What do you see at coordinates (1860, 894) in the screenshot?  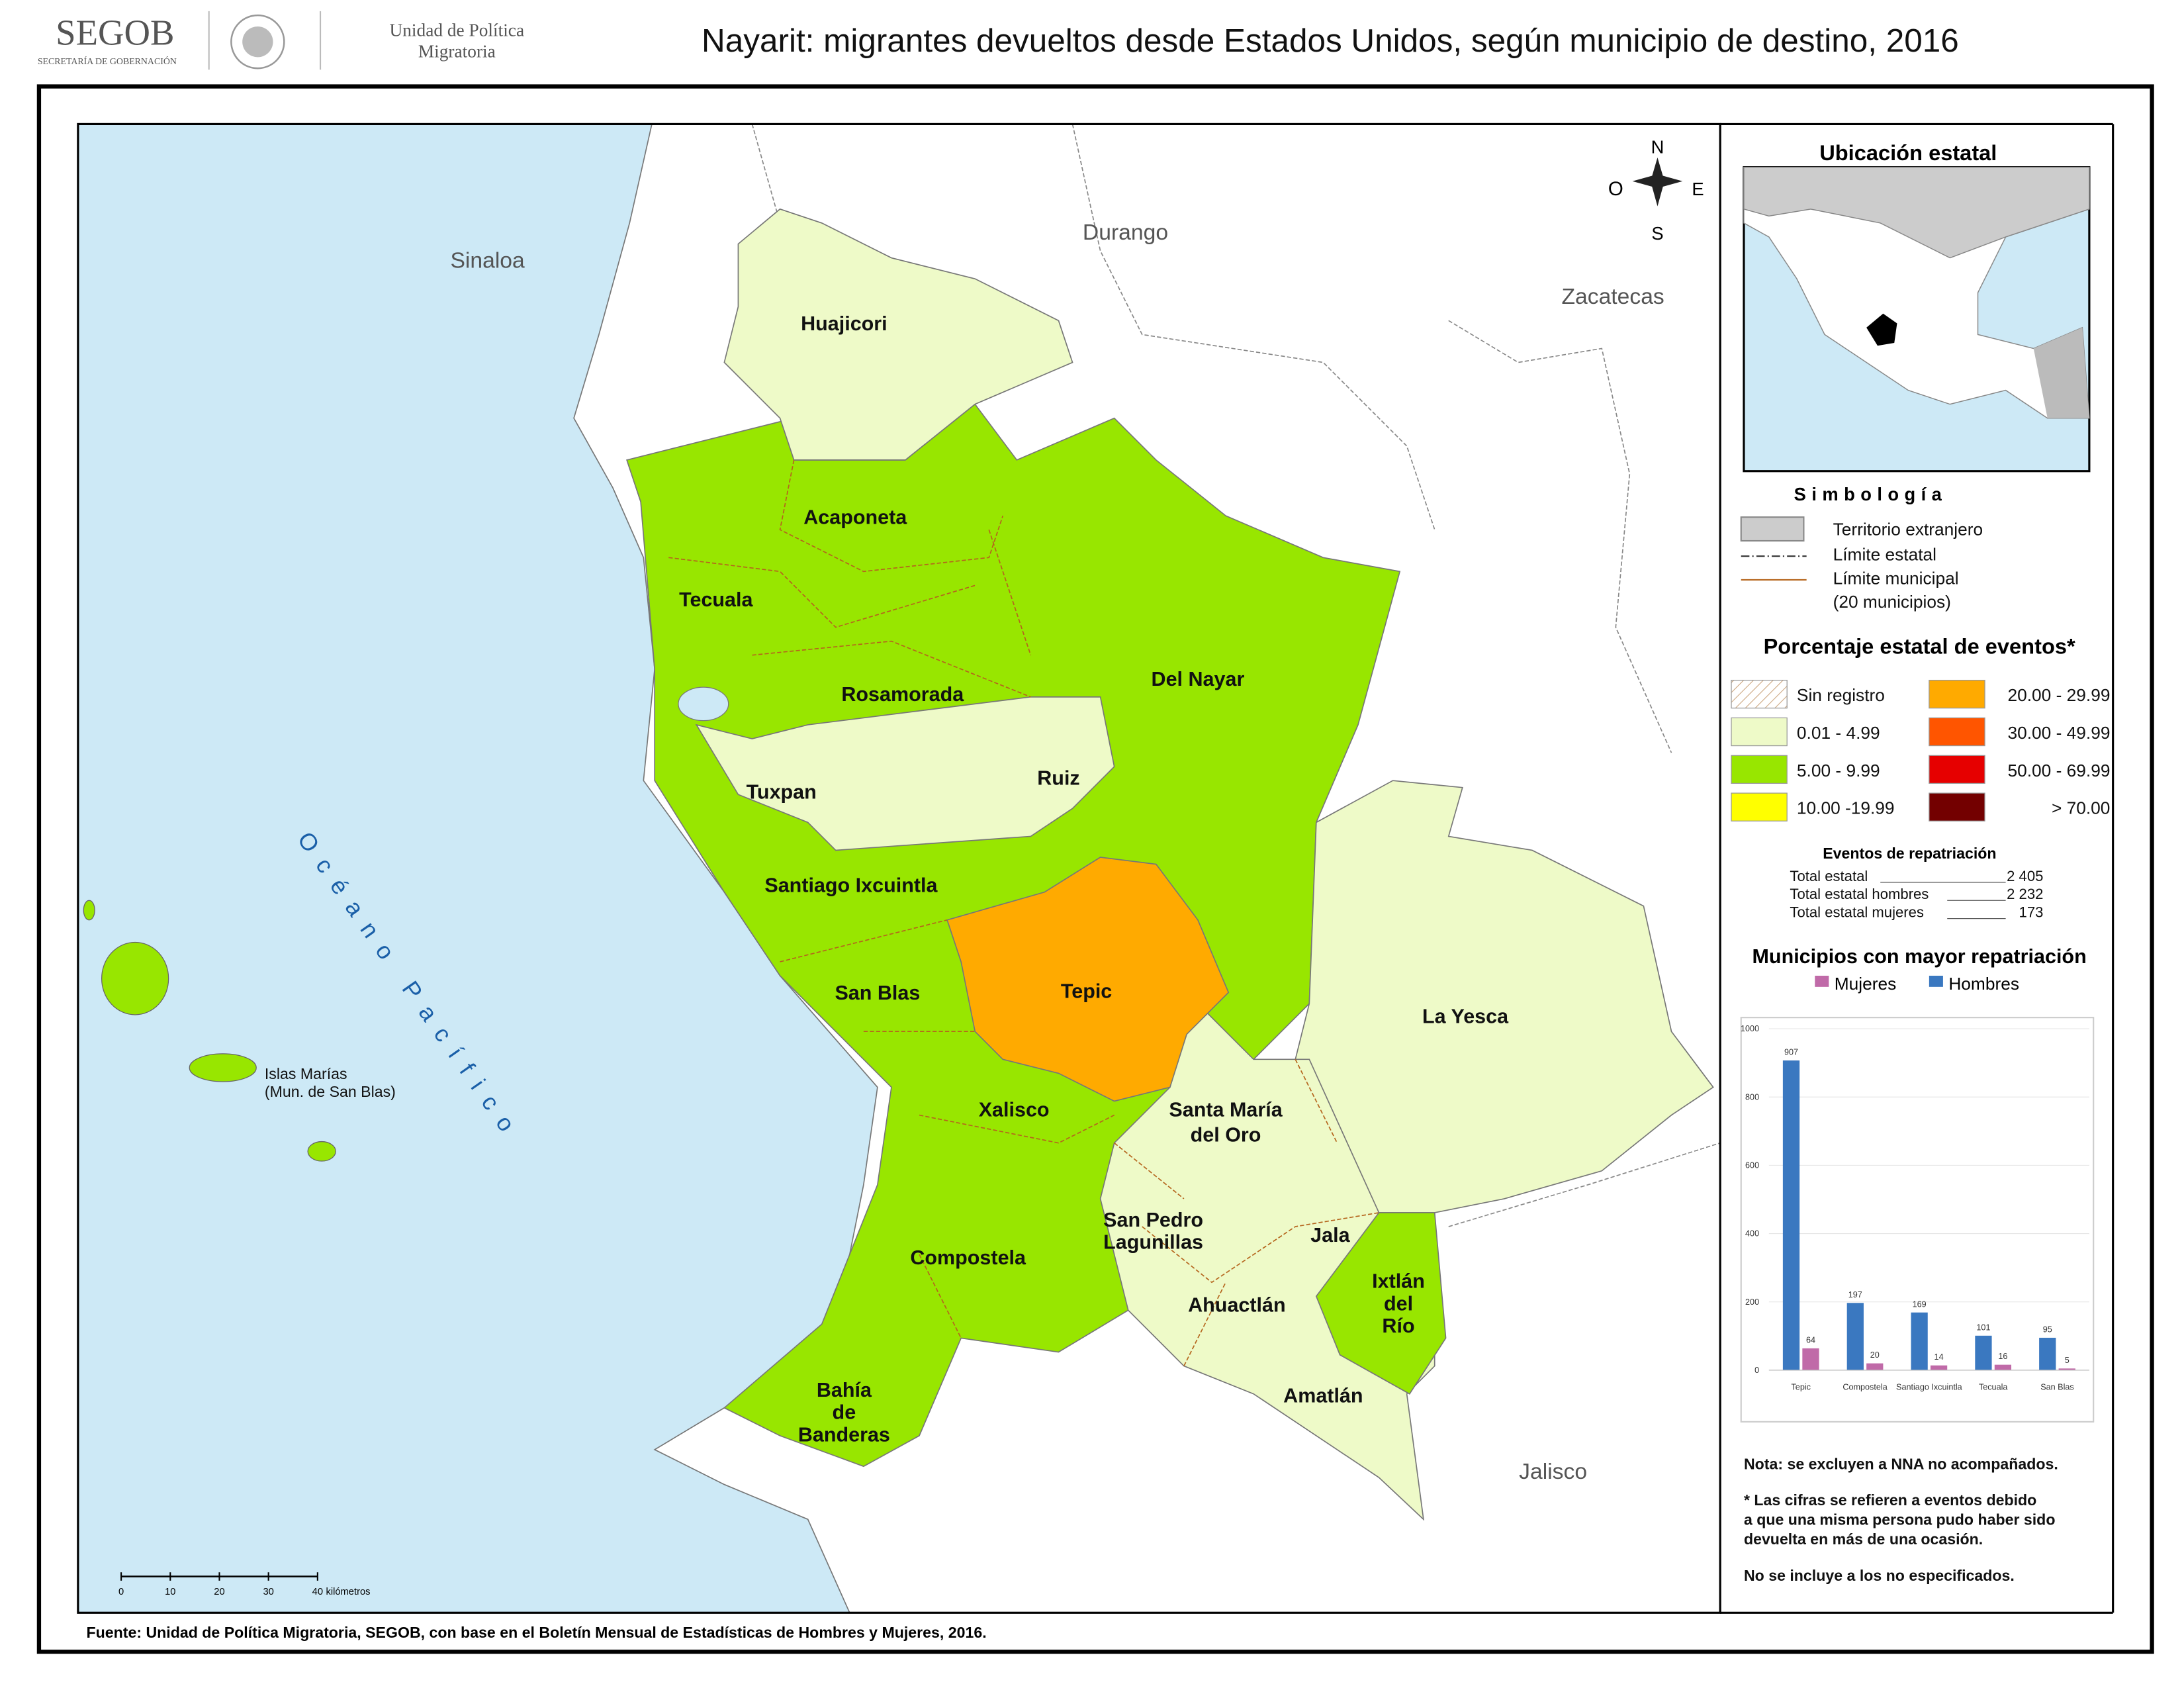 I see `total-label: Total estatal hombres` at bounding box center [1860, 894].